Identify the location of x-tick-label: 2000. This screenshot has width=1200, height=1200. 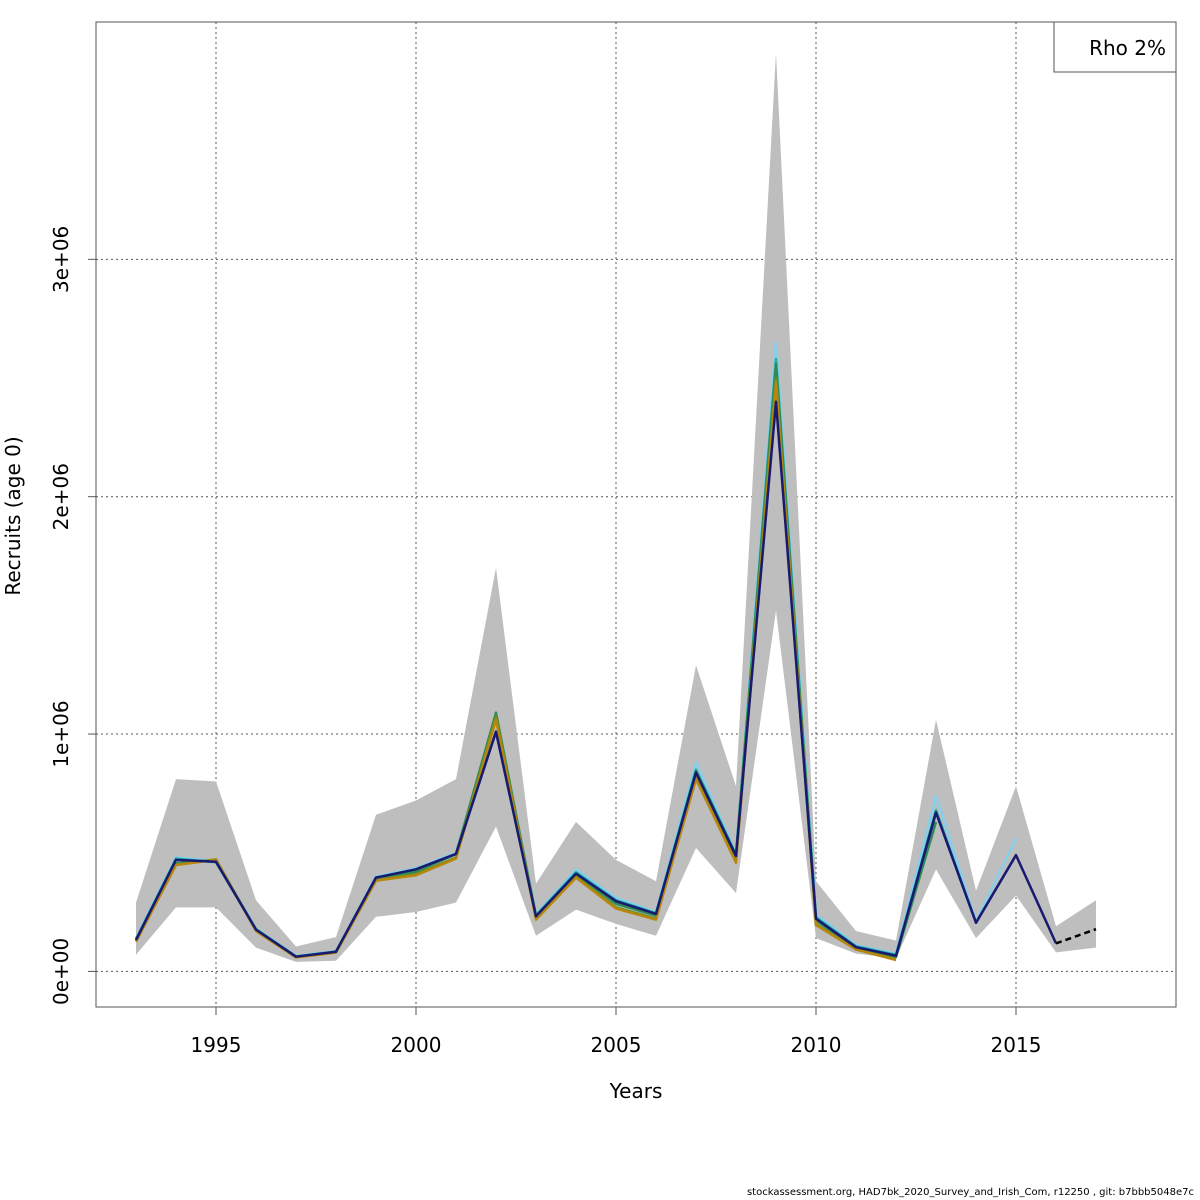
(416, 1045).